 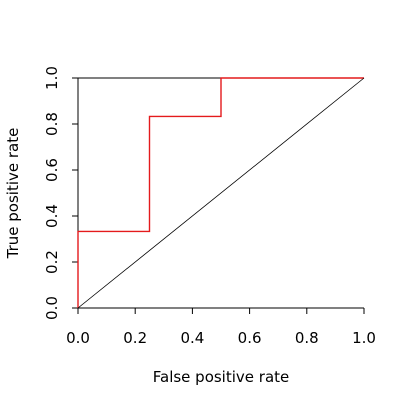 I want to click on x-tick-label: 1.0, so click(x=364, y=338).